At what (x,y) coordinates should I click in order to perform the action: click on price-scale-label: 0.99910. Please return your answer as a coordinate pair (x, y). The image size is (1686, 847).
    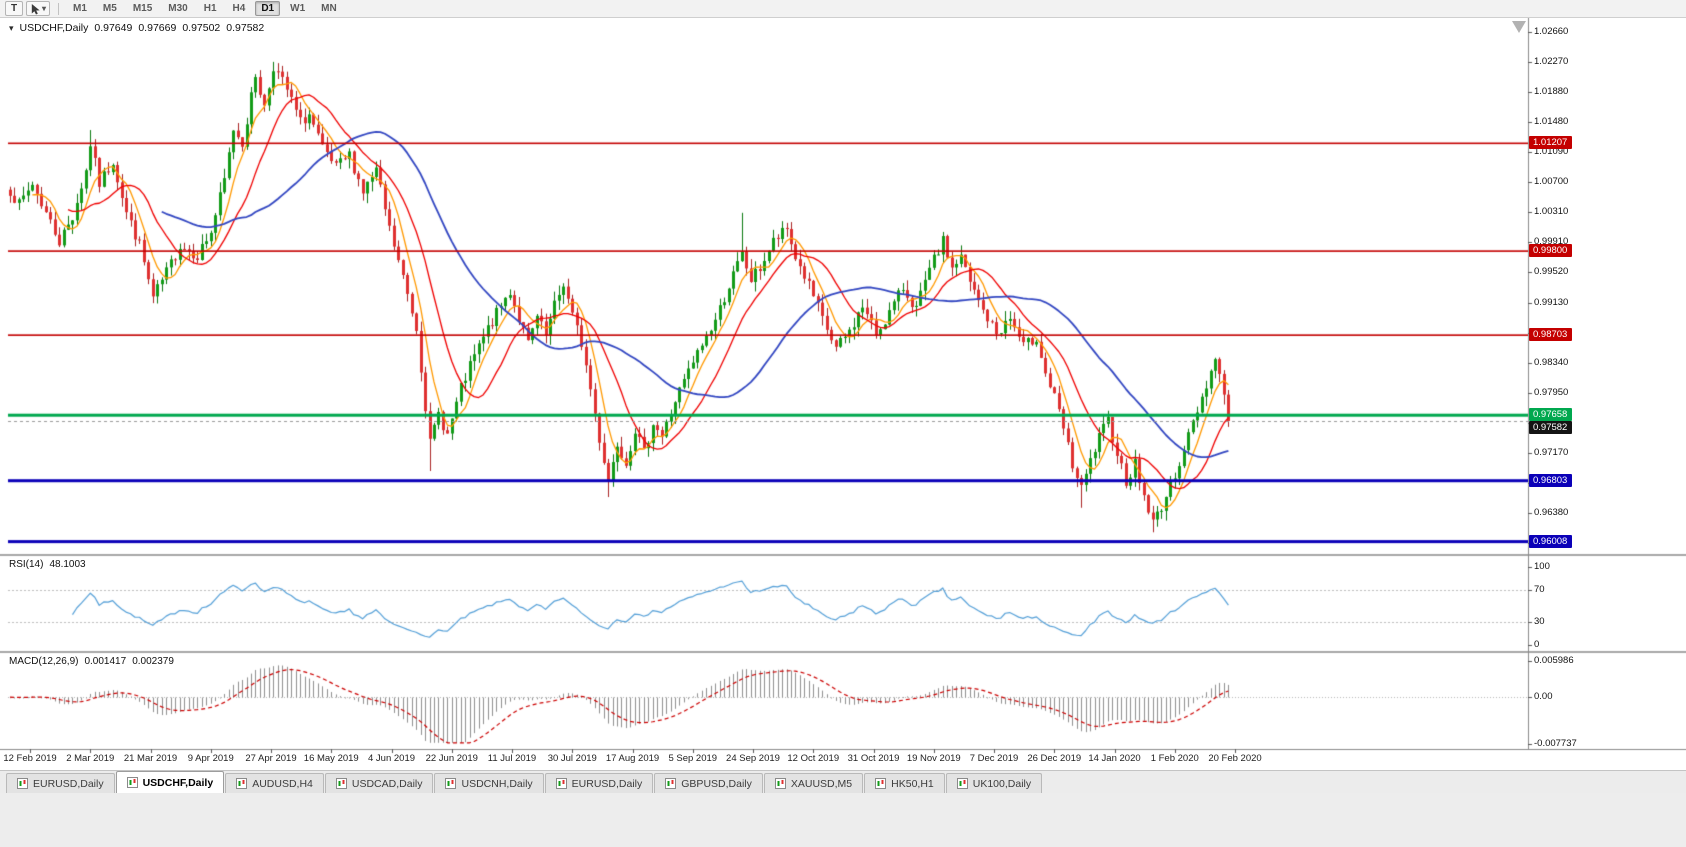
    Looking at the image, I should click on (1551, 242).